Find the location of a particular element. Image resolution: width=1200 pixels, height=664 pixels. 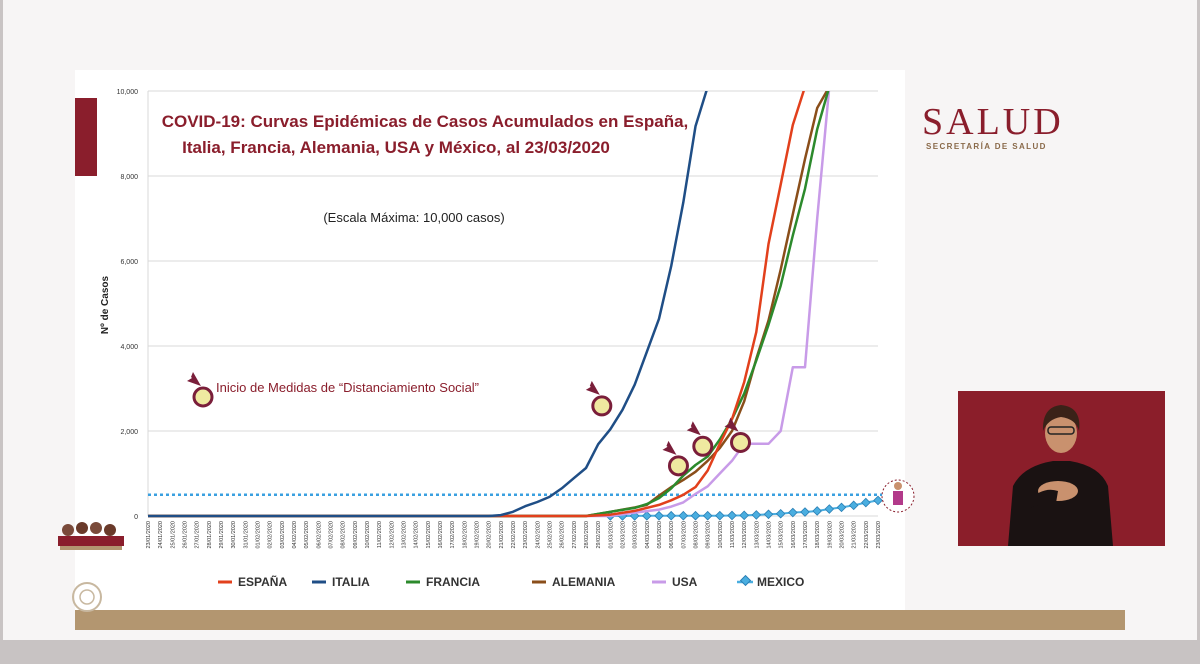

government-emblem is located at coordinates (87, 597).